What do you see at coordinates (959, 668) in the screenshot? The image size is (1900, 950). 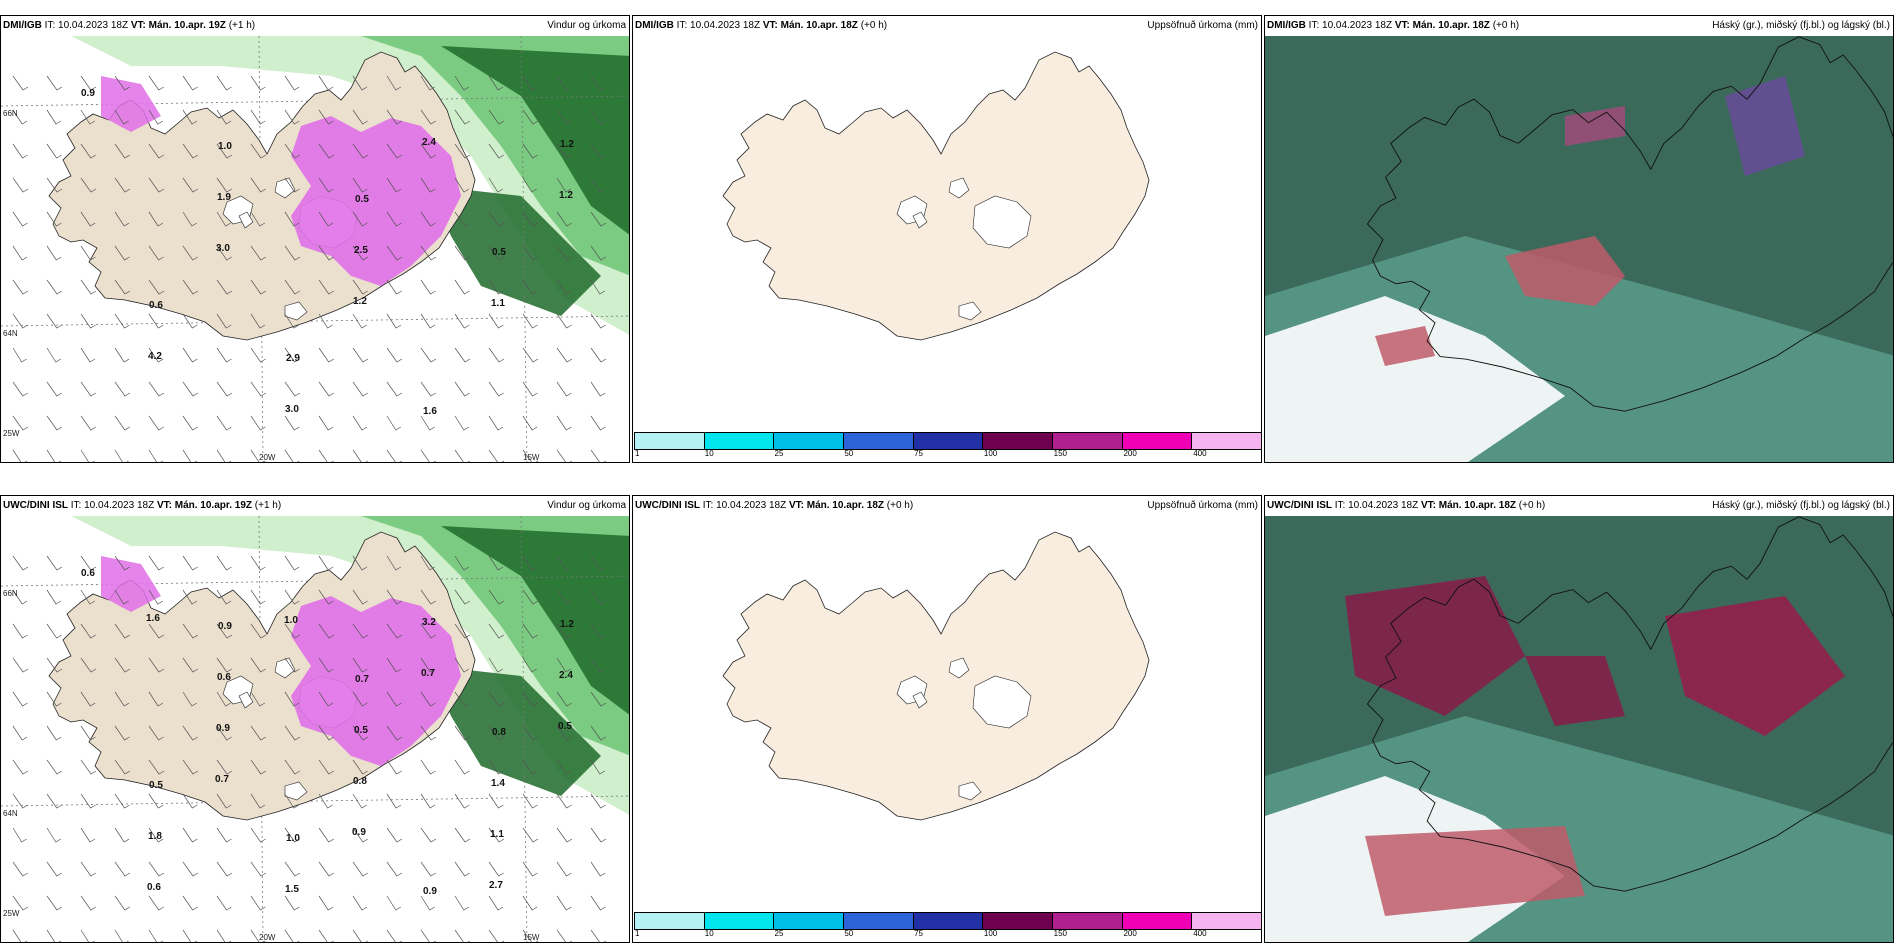 I see `glacier-area` at bounding box center [959, 668].